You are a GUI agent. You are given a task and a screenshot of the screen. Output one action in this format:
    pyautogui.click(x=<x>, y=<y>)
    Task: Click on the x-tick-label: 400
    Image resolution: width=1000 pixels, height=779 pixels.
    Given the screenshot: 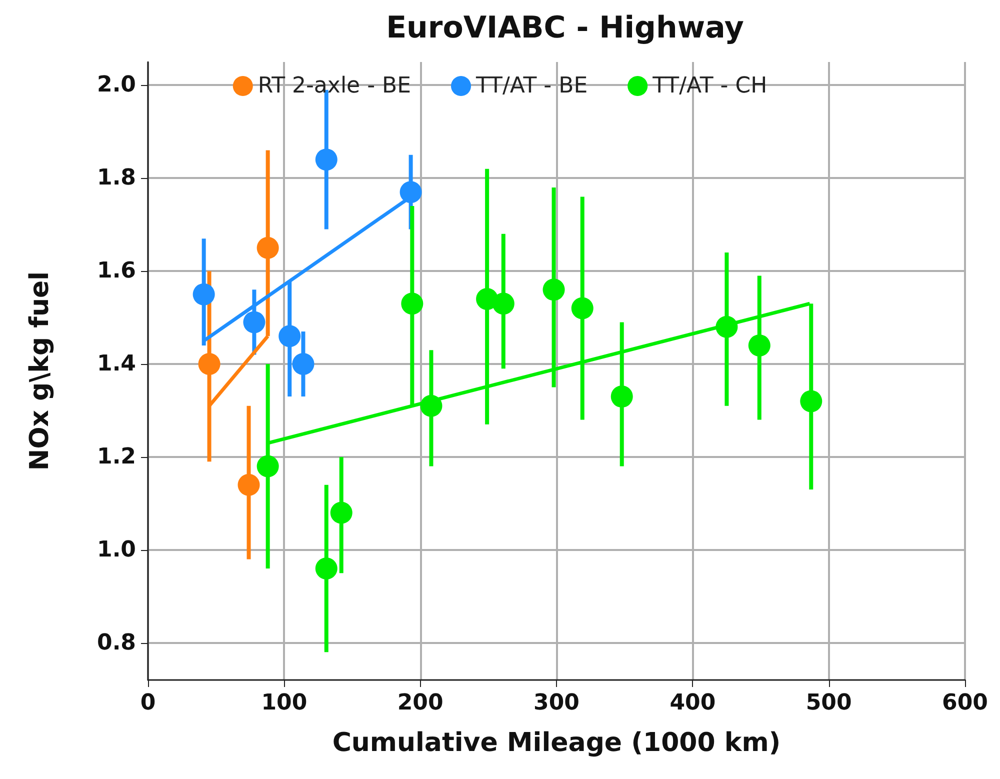 What is the action you would take?
    pyautogui.click(x=693, y=703)
    